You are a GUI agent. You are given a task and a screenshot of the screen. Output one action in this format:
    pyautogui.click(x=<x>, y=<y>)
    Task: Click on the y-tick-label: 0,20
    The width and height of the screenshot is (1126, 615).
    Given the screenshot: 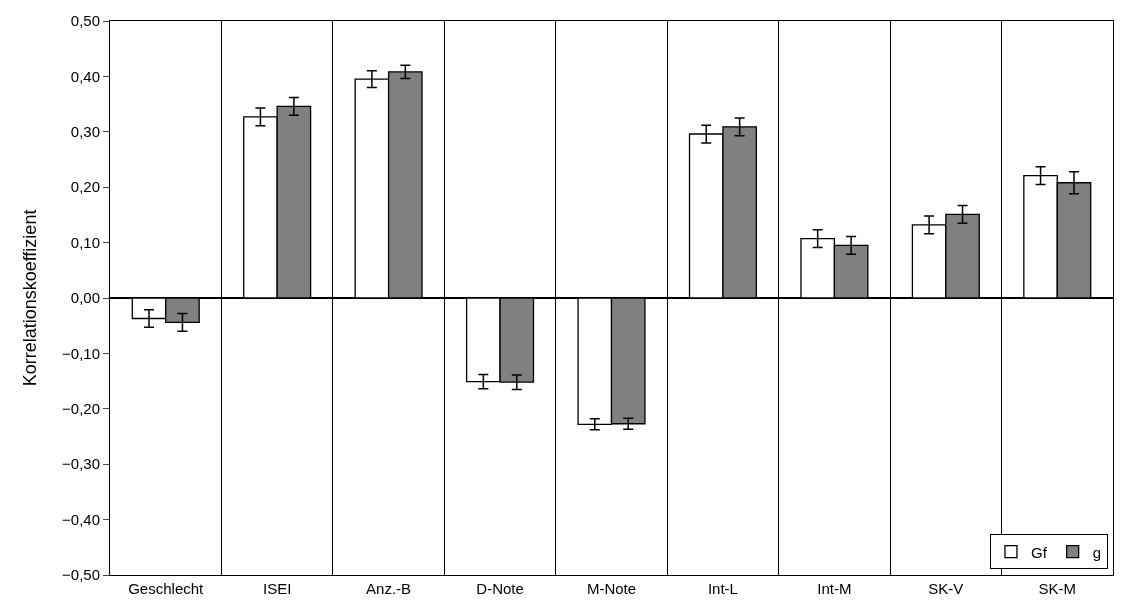 What is the action you would take?
    pyautogui.click(x=85, y=187)
    